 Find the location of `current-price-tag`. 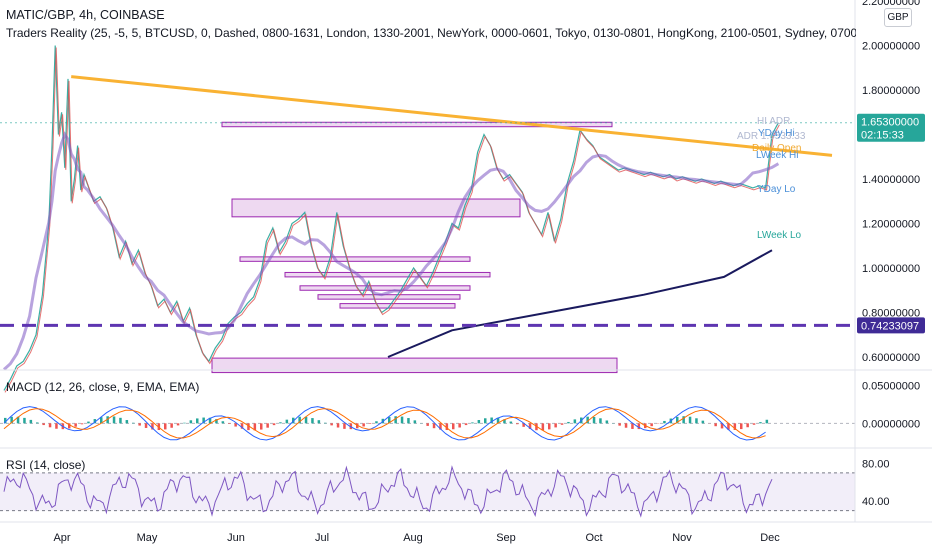

current-price-tag is located at coordinates (891, 127).